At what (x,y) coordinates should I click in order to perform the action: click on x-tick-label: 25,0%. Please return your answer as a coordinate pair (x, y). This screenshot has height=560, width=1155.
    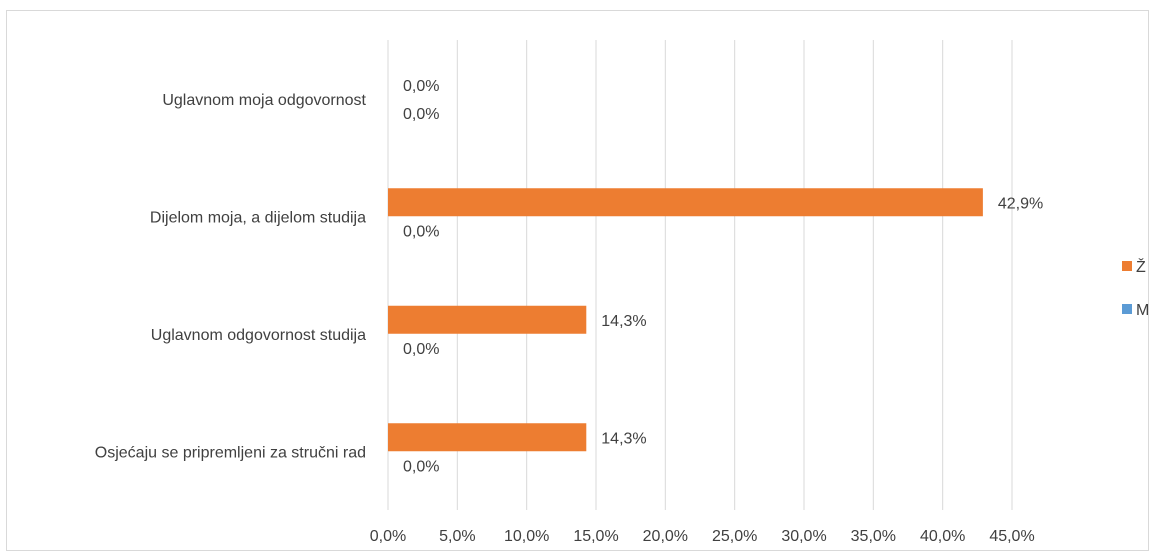
    Looking at the image, I should click on (734, 536).